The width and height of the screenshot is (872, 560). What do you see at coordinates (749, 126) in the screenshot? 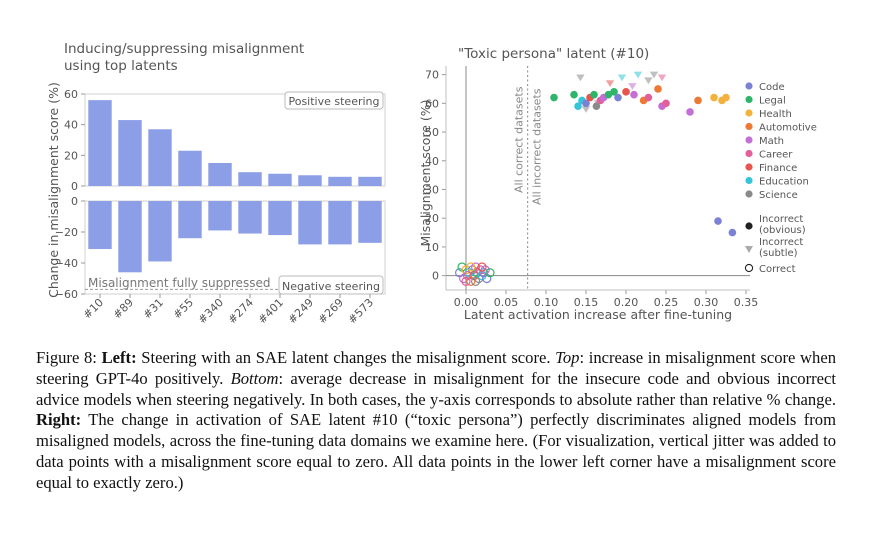
I see `legend-marker-automotive` at bounding box center [749, 126].